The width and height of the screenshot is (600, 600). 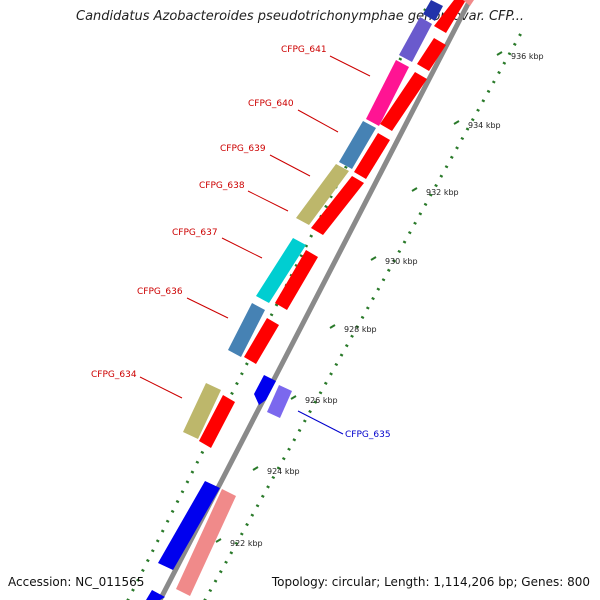 I want to click on gene-label-CFPG_640: CFPG_640, so click(x=271, y=104).